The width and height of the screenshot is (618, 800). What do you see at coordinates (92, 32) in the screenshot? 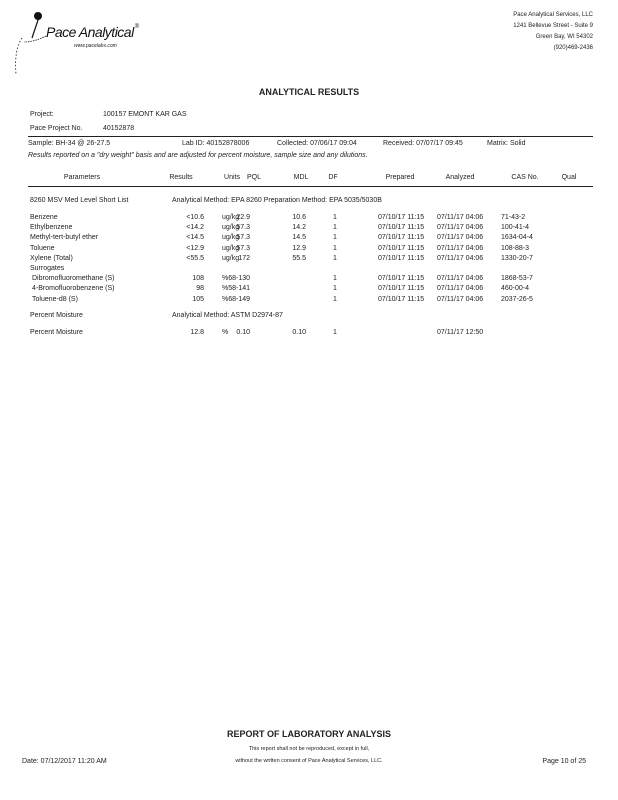
I see `logo-text: Pace Analytical` at bounding box center [92, 32].